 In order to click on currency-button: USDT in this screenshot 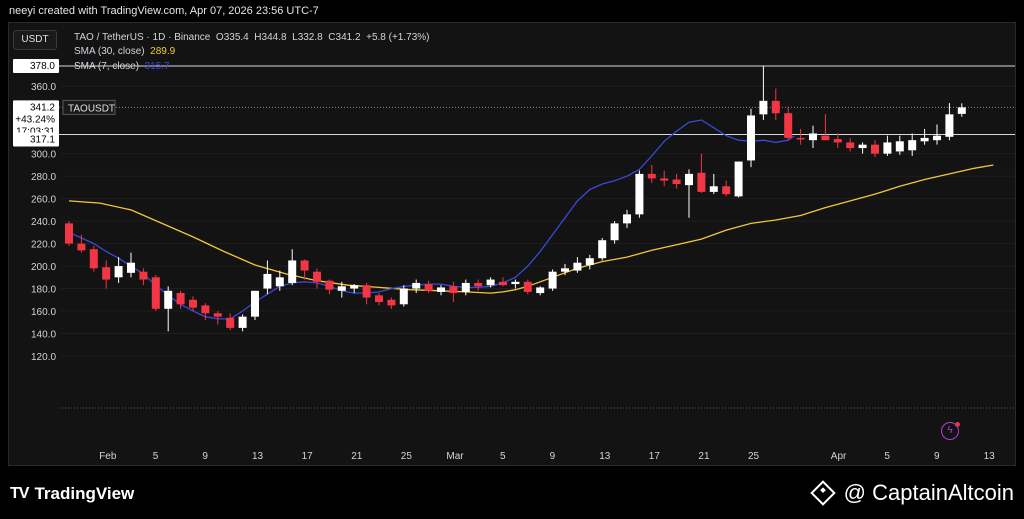, I will do `click(35, 40)`.